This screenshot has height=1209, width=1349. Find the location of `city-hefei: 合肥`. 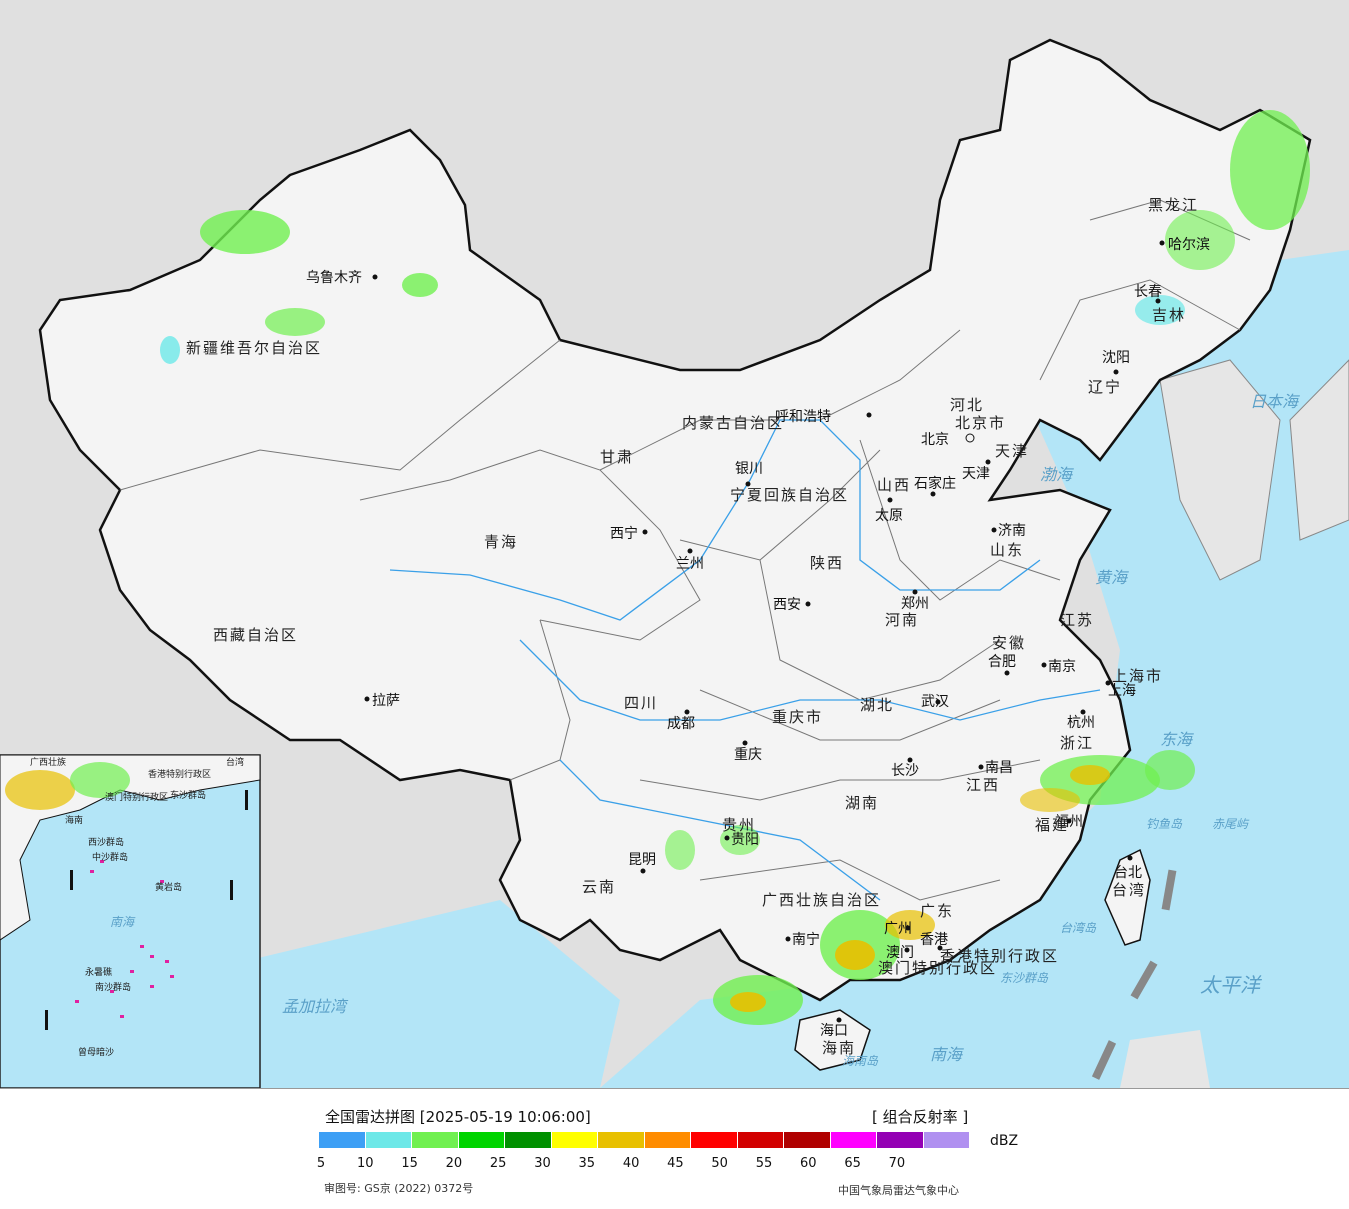

city-hefei: 合肥 is located at coordinates (1002, 662).